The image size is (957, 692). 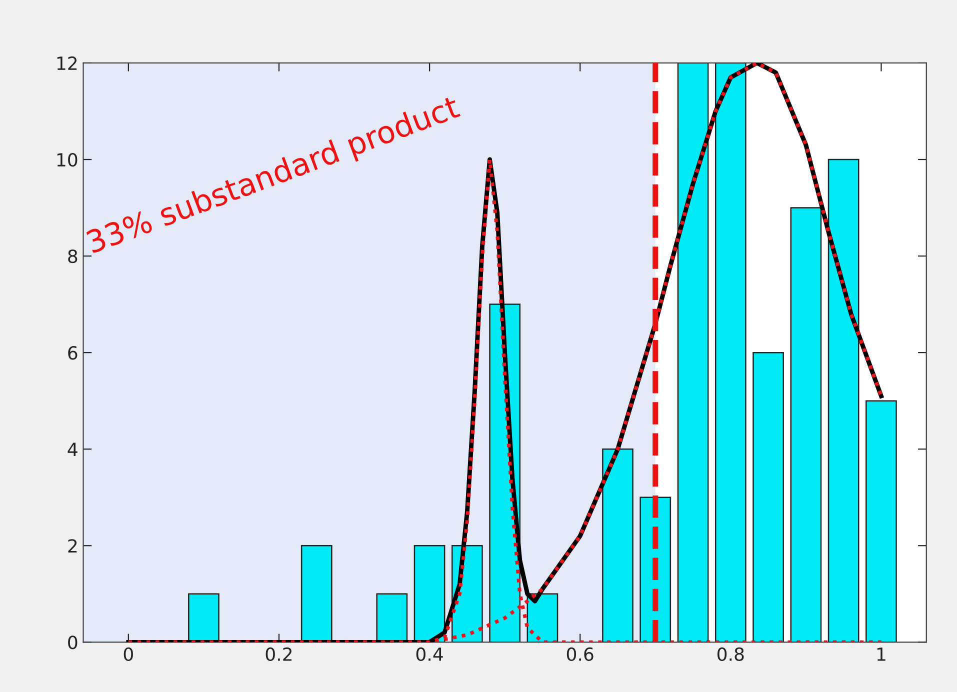 What do you see at coordinates (580, 654) in the screenshot?
I see `x-tick-label: 0.6` at bounding box center [580, 654].